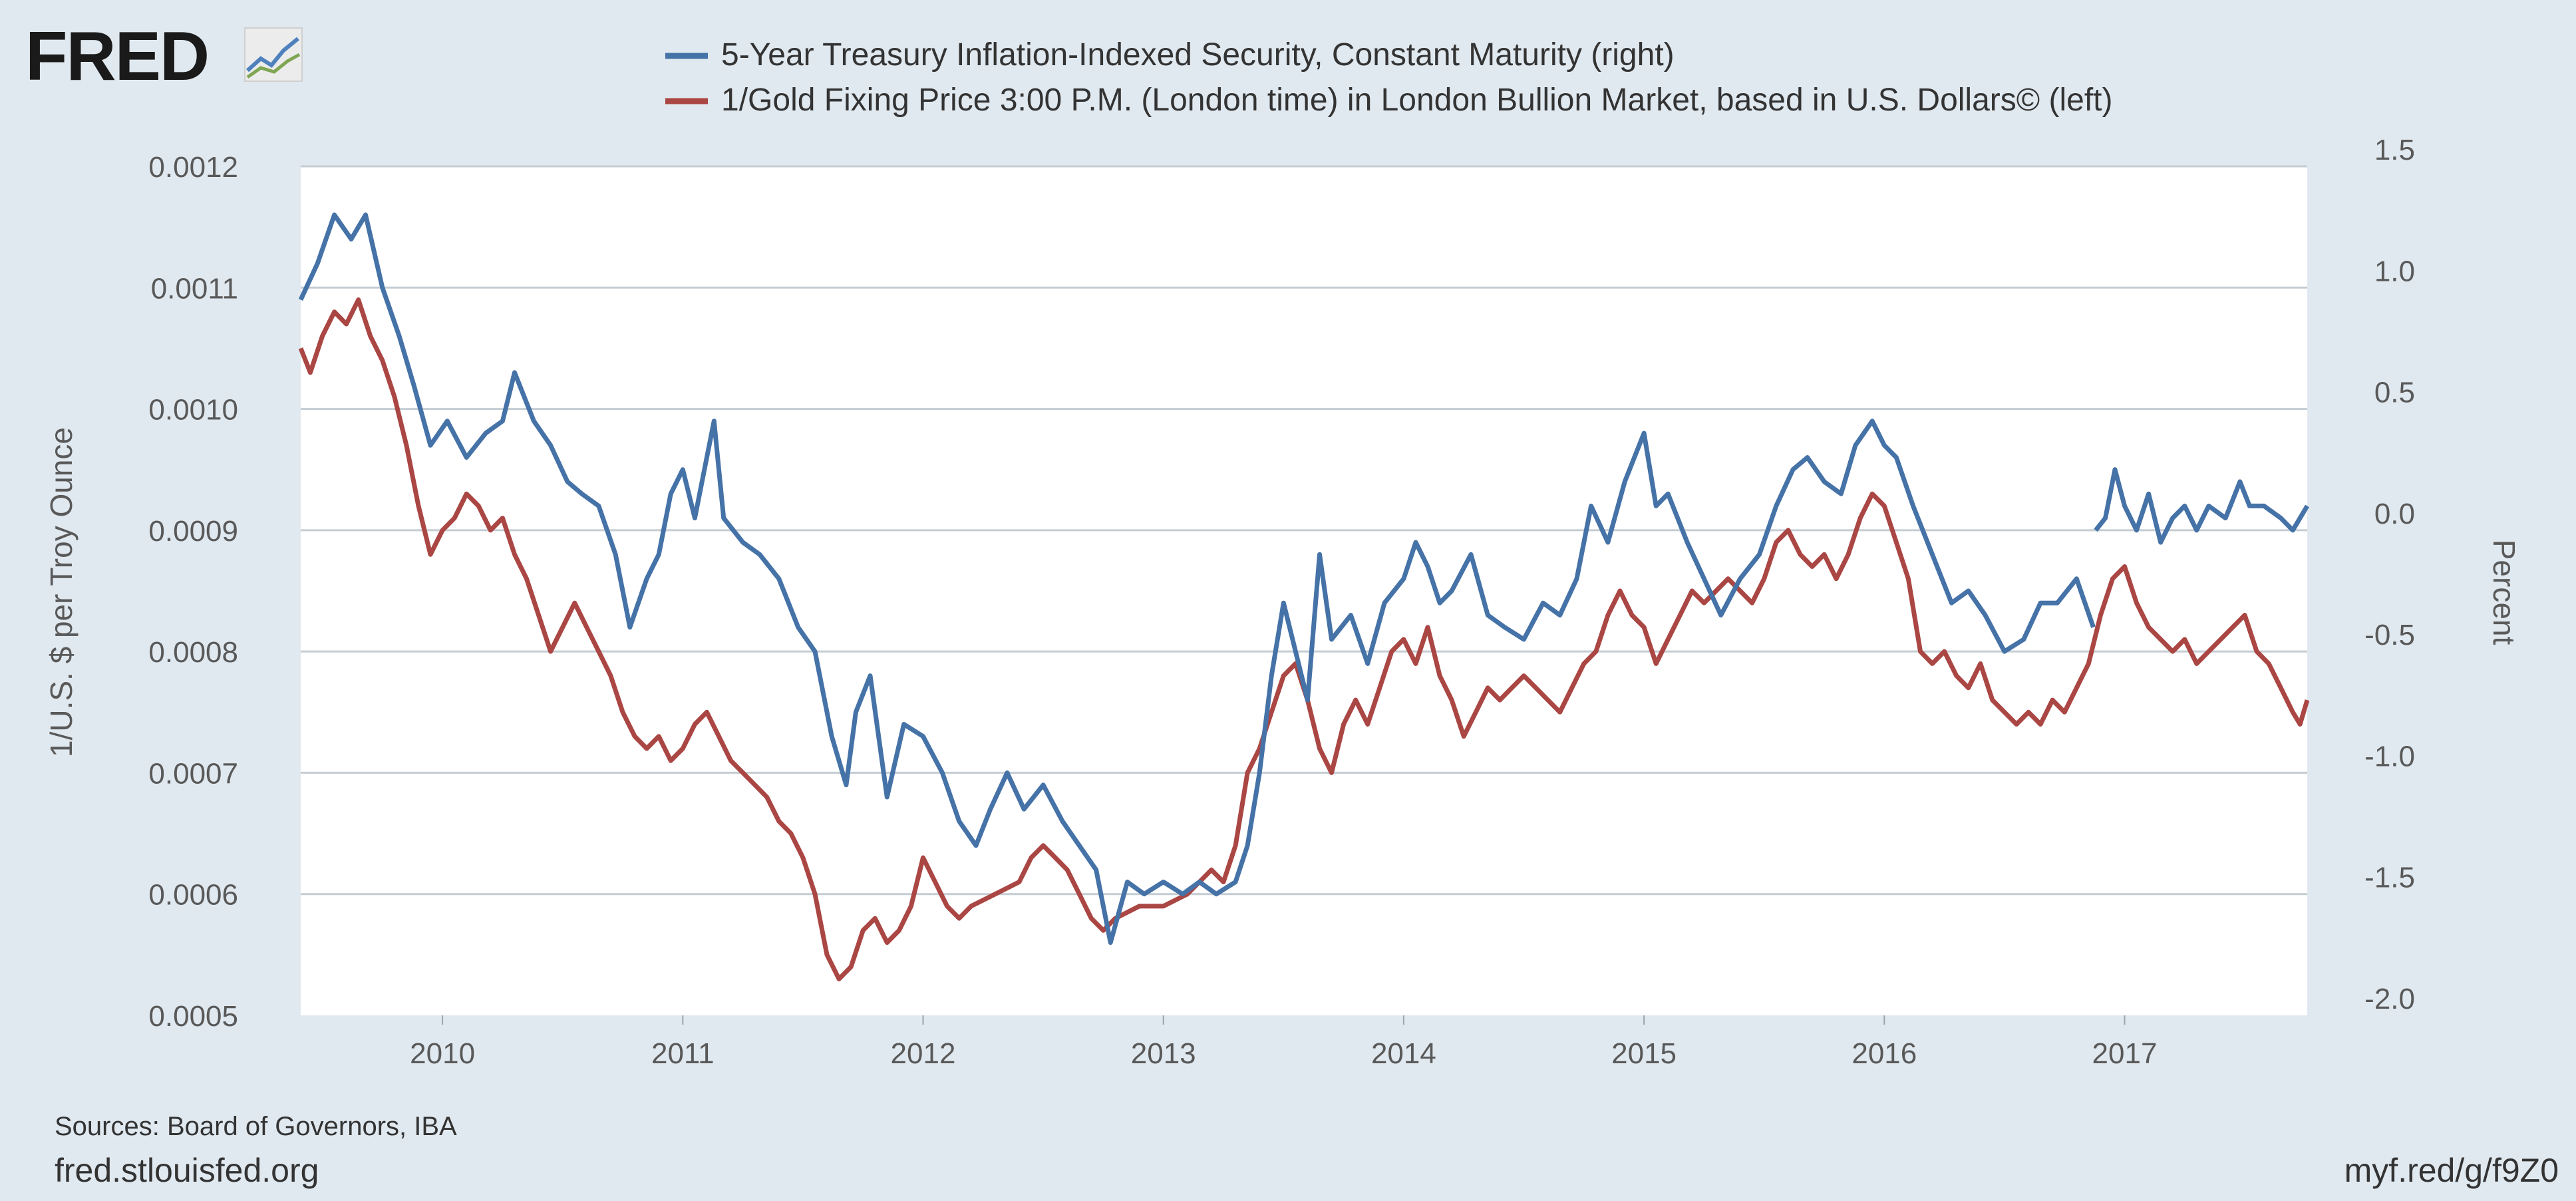 This screenshot has width=2576, height=1201. Describe the element at coordinates (2504, 592) in the screenshot. I see `right-axis-title: Percent` at that location.